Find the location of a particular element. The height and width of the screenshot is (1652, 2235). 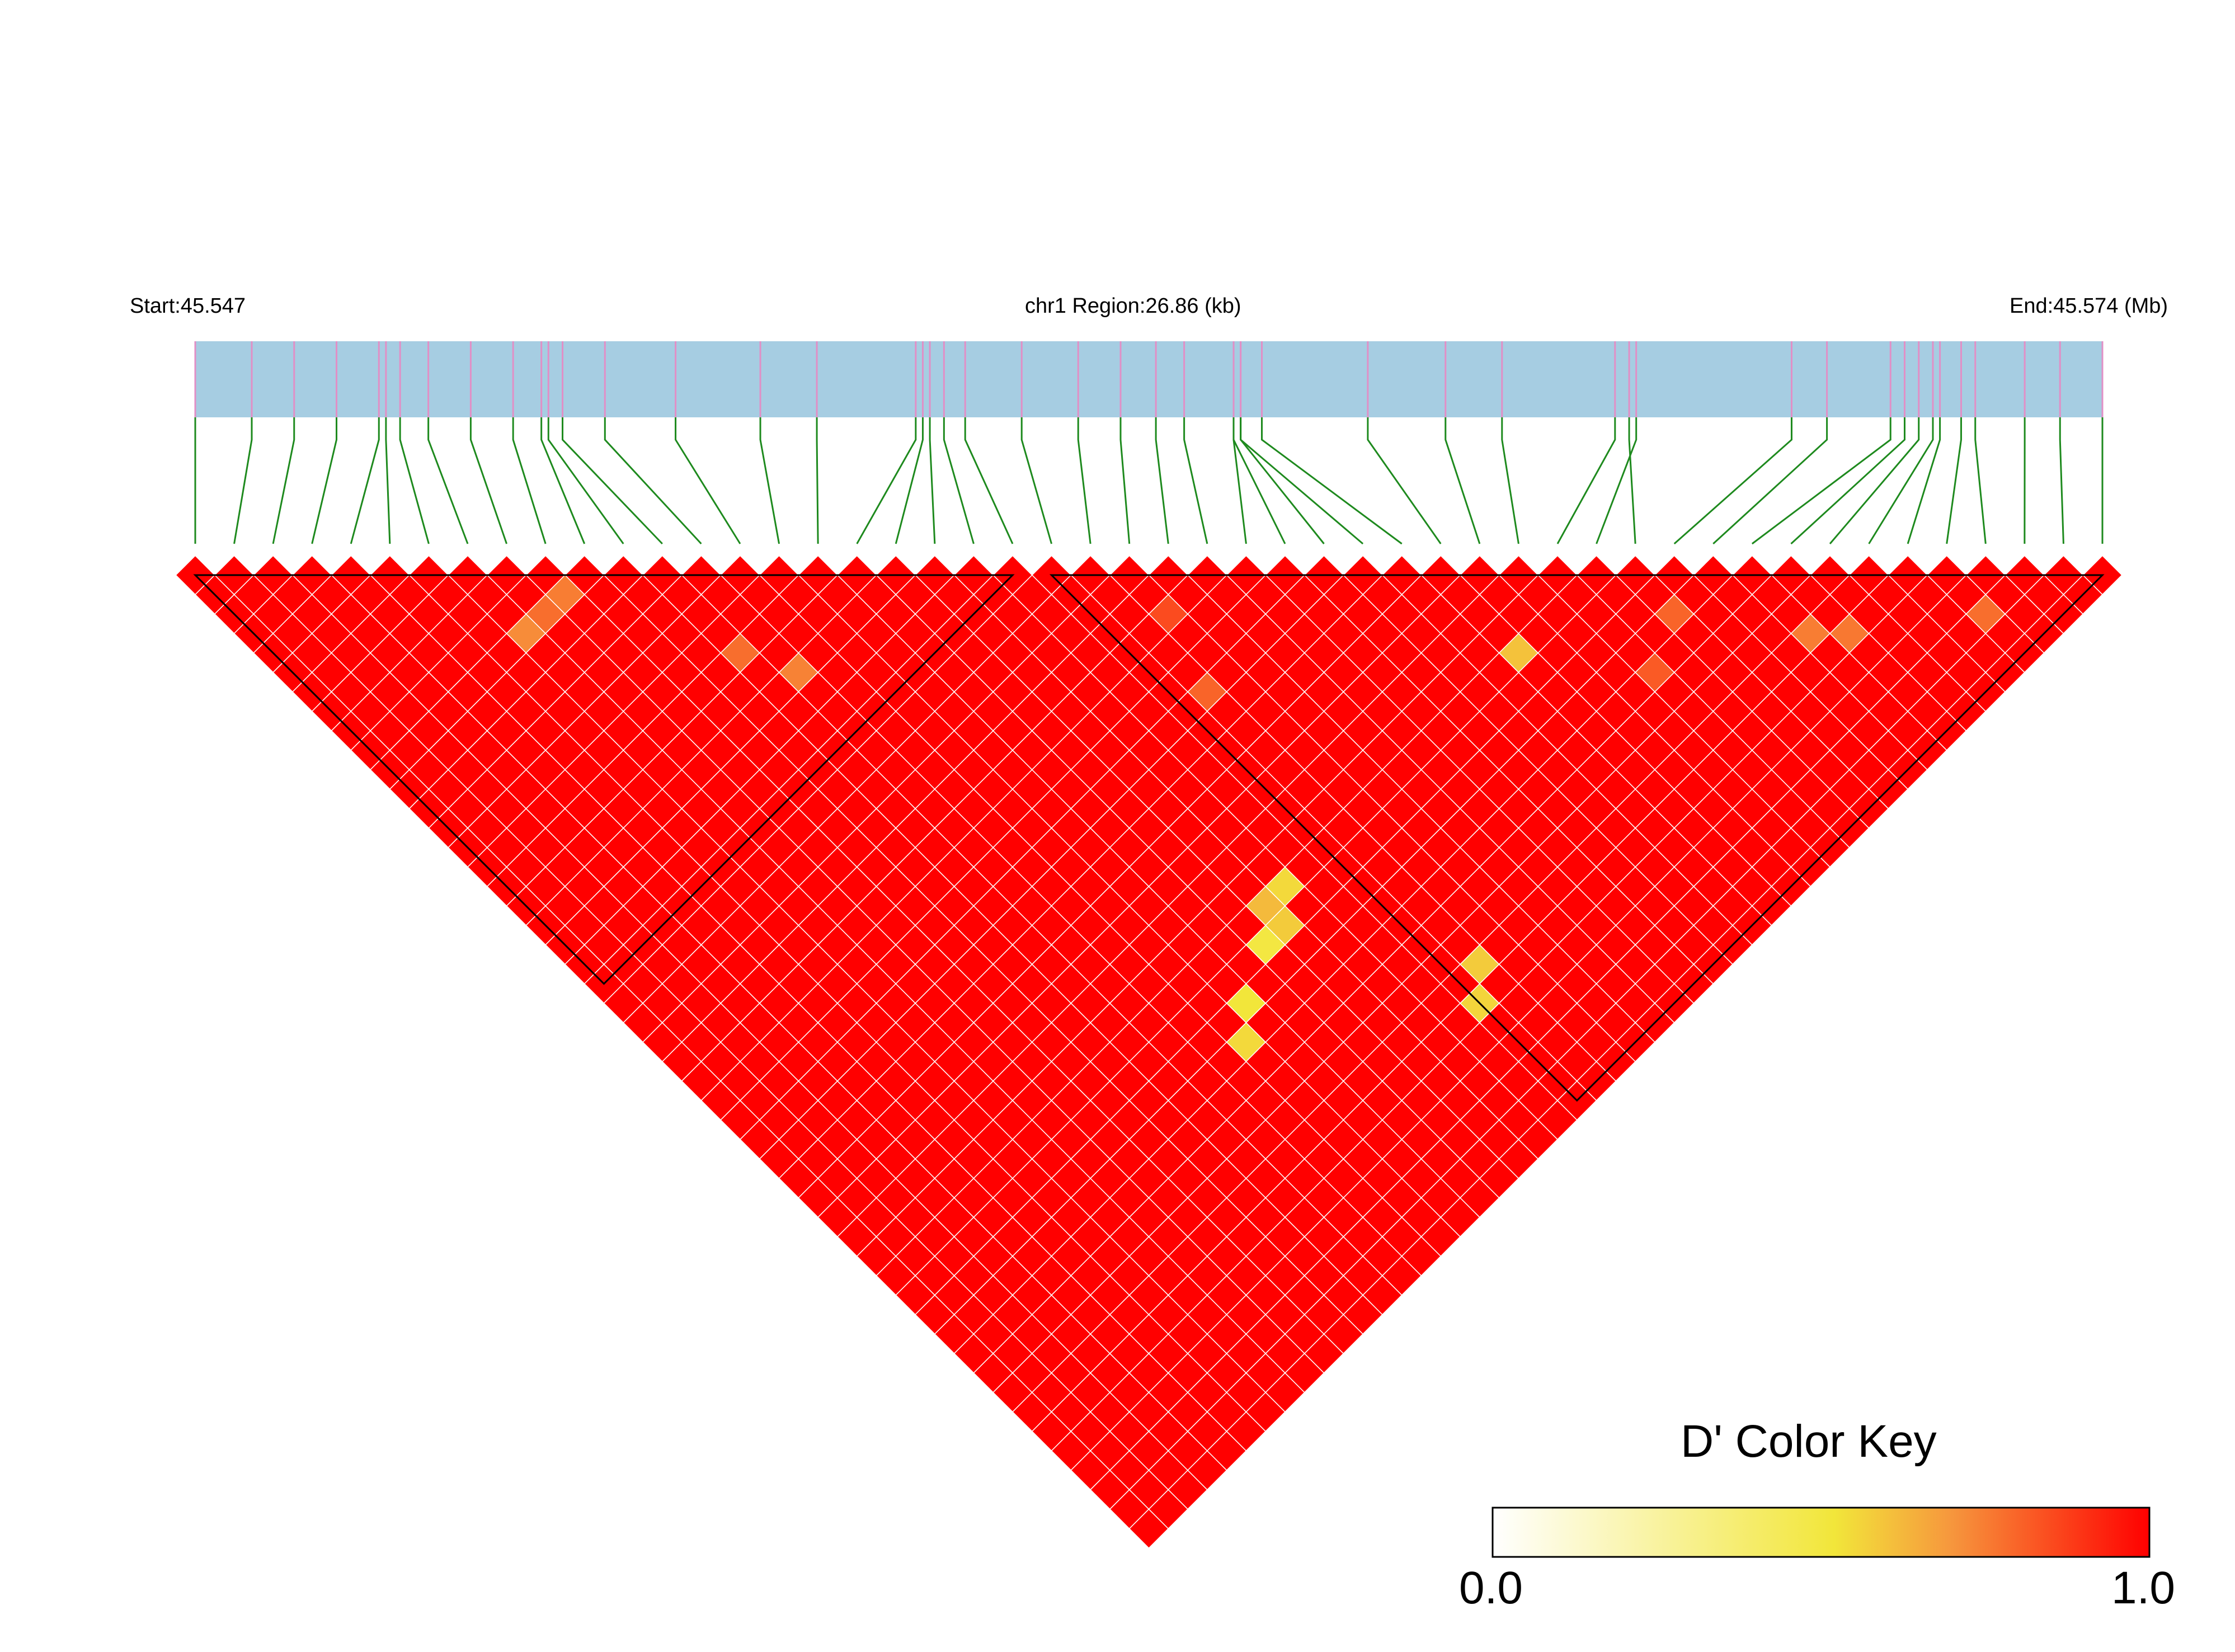

snp-ticks is located at coordinates (1149, 379).